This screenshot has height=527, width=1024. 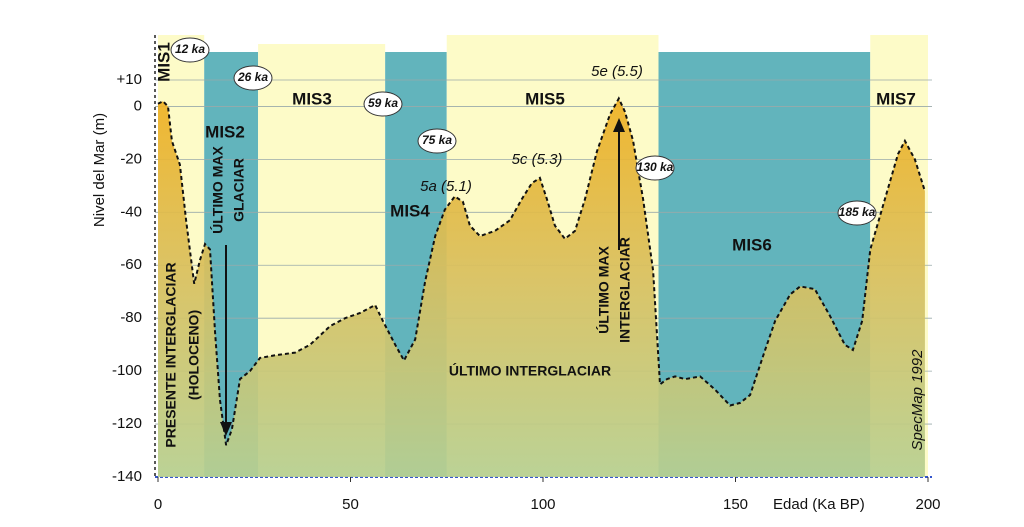 What do you see at coordinates (752, 244) in the screenshot?
I see `stage-label: MIS6` at bounding box center [752, 244].